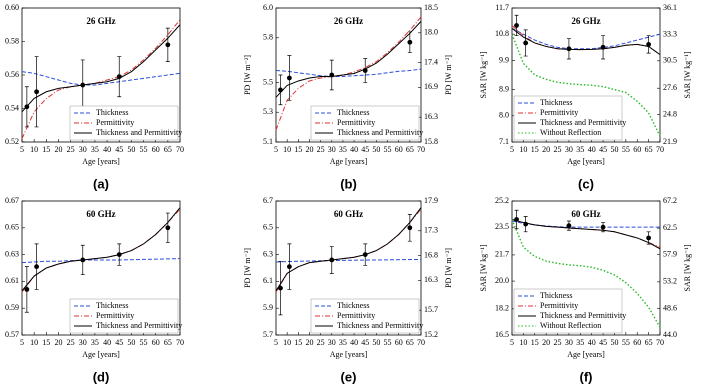 Image resolution: width=708 pixels, height=386 pixels. I want to click on y-tick-label: 6.1, so click(268, 280).